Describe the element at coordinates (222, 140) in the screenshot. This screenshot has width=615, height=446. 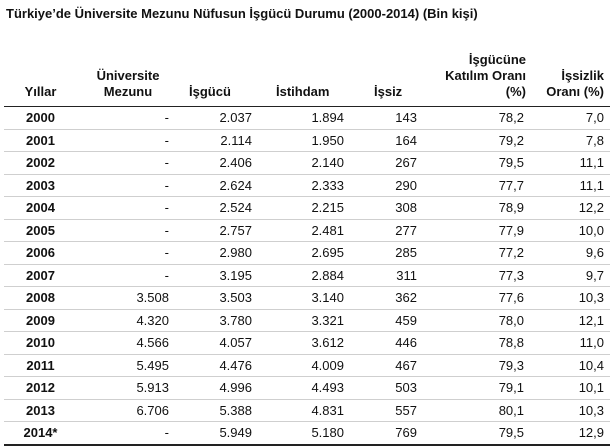
I see `labor-force-cell: 2.114` at that location.